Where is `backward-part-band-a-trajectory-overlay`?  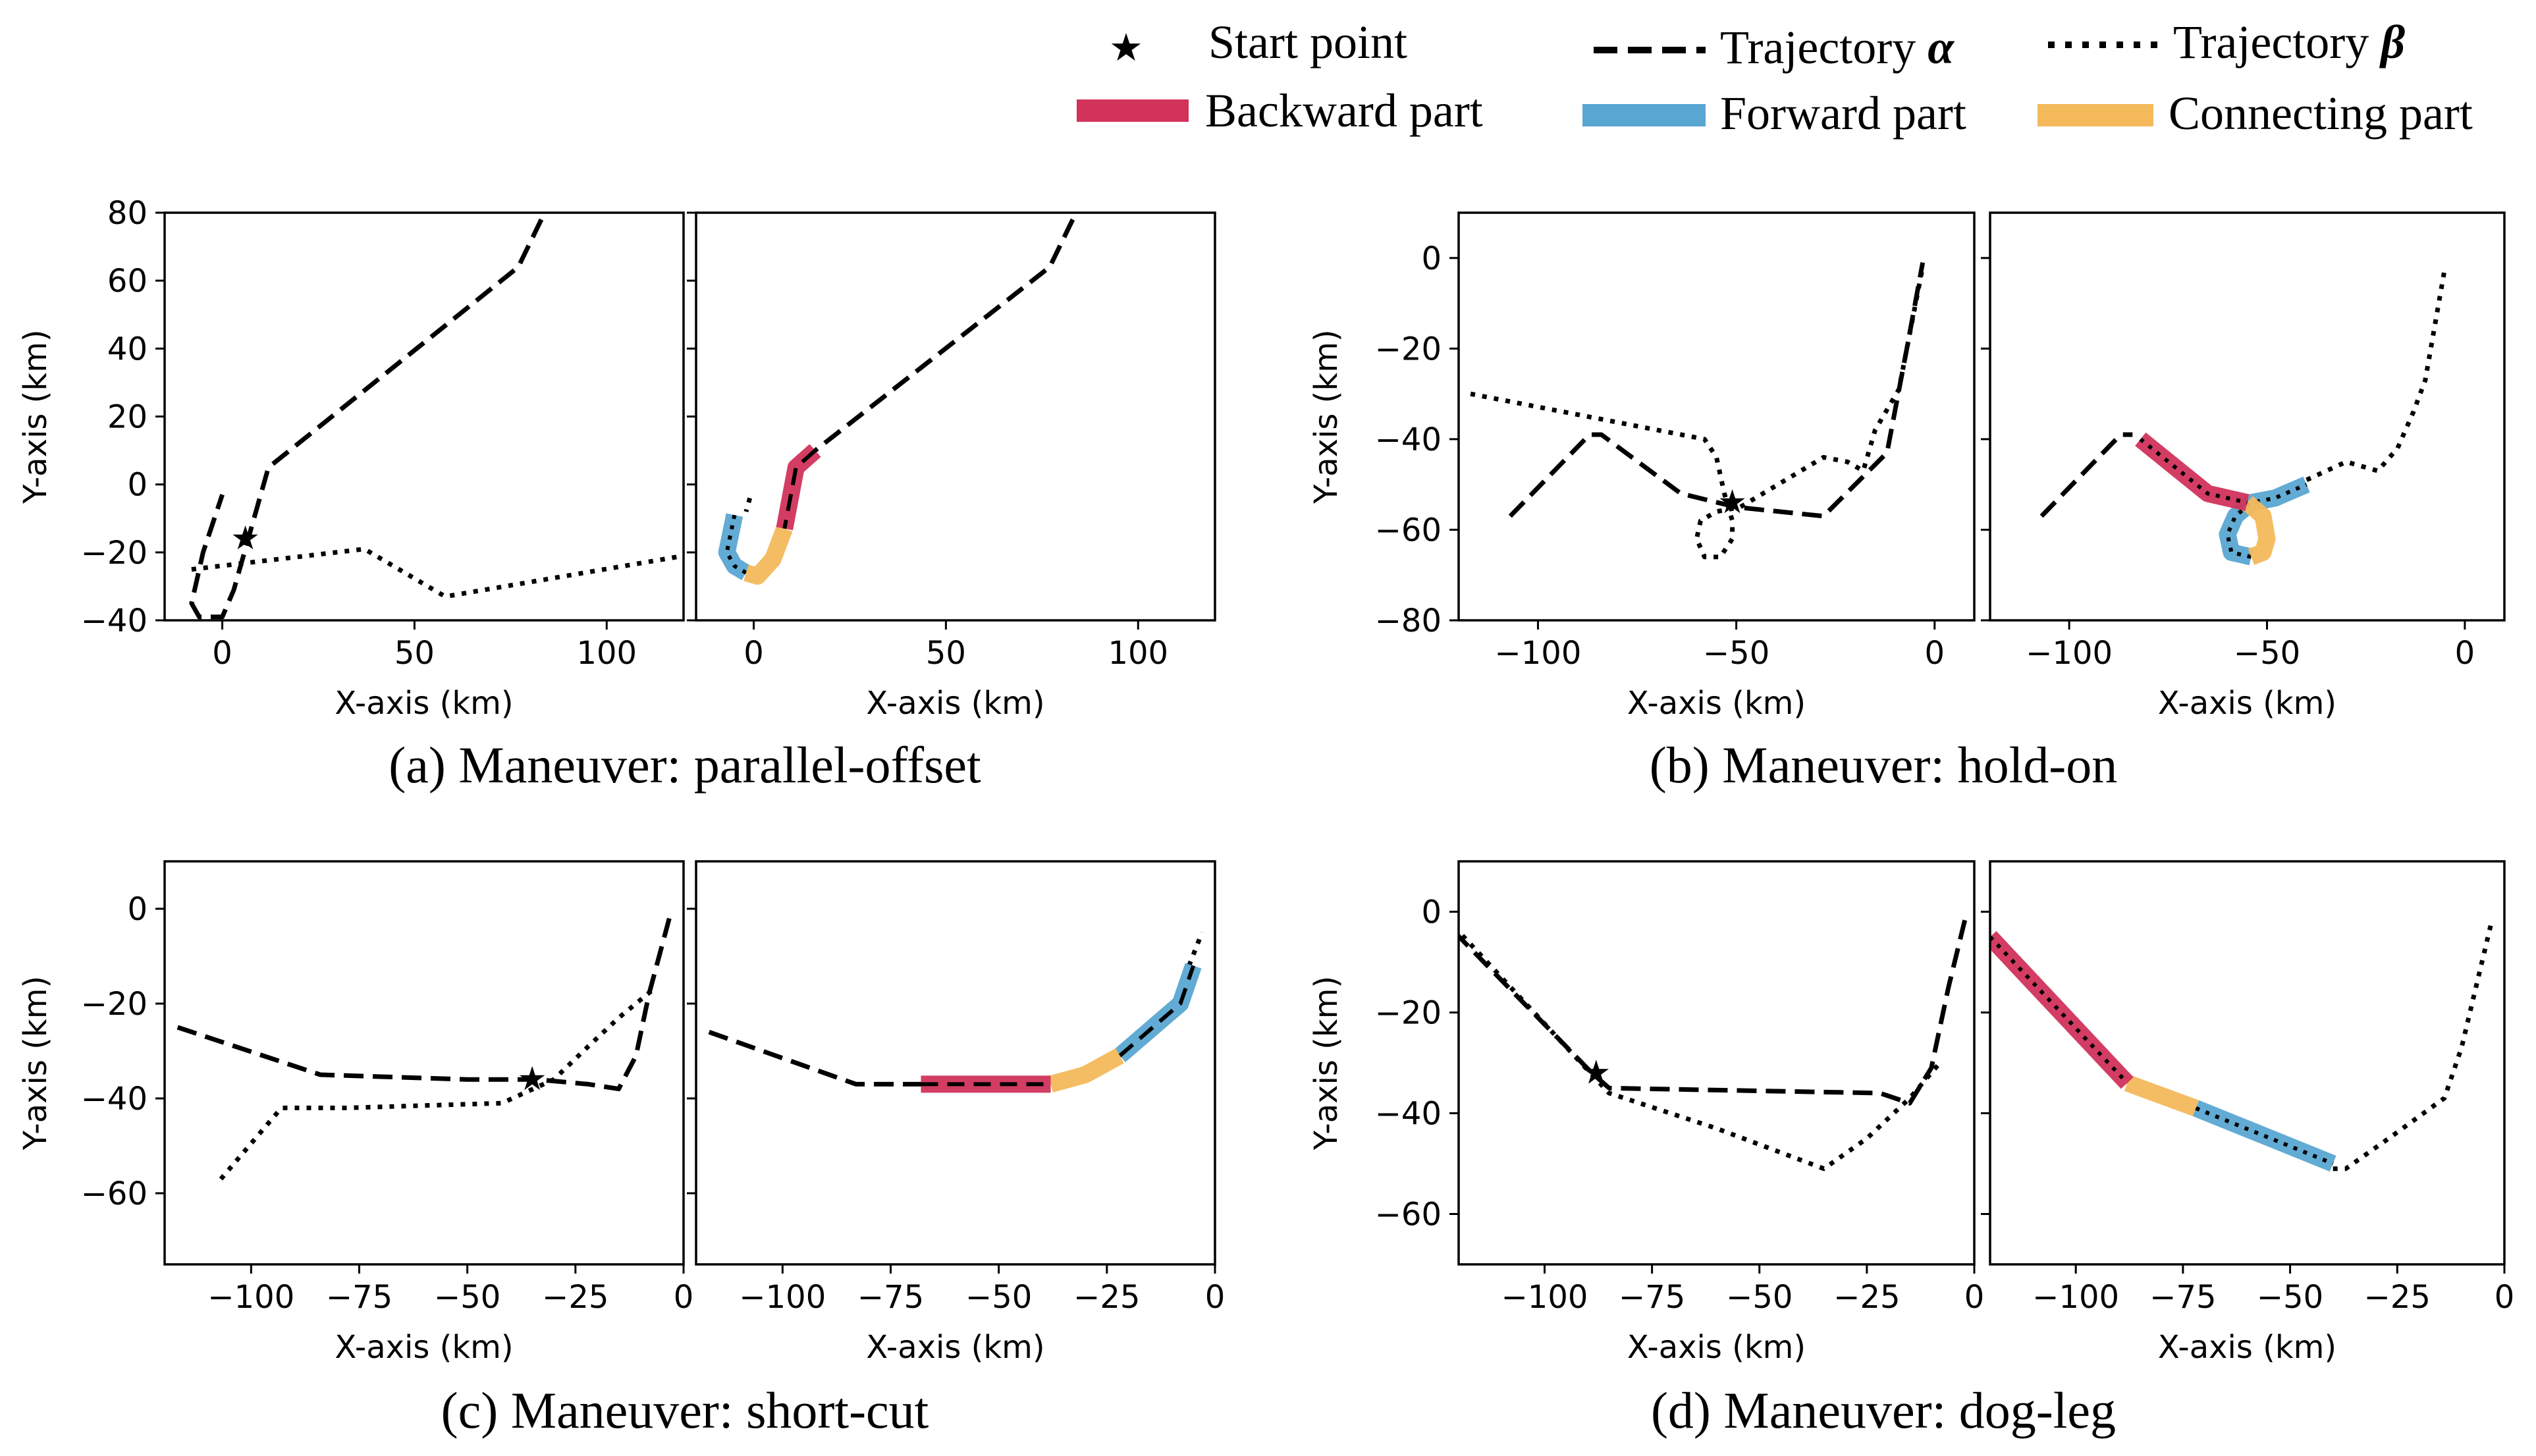 backward-part-band-a-trajectory-overlay is located at coordinates (799, 488).